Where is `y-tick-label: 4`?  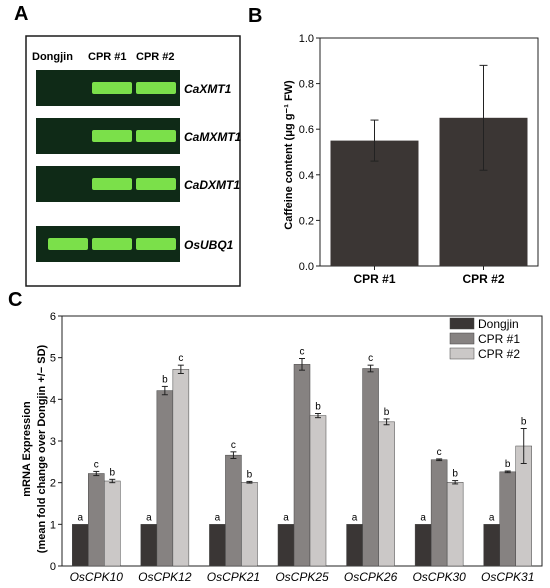
y-tick-label: 4 is located at coordinates (53, 400).